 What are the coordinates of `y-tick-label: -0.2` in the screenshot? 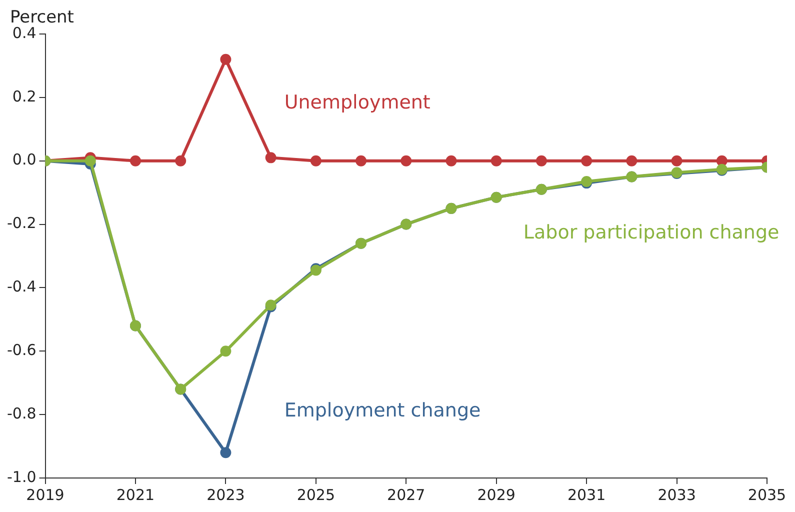 It's located at (21, 223).